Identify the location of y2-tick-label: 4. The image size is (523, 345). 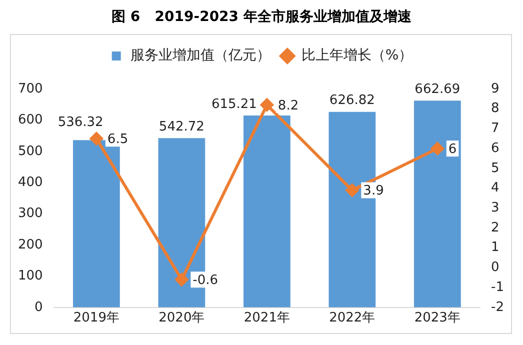
(495, 188).